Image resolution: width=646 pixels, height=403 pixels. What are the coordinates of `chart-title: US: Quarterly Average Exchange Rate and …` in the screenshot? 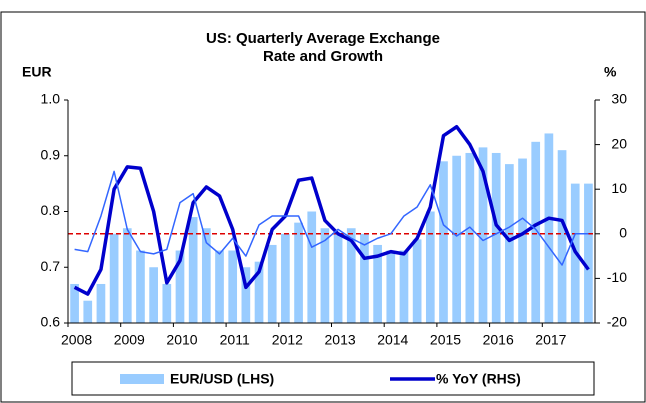 It's located at (323, 47).